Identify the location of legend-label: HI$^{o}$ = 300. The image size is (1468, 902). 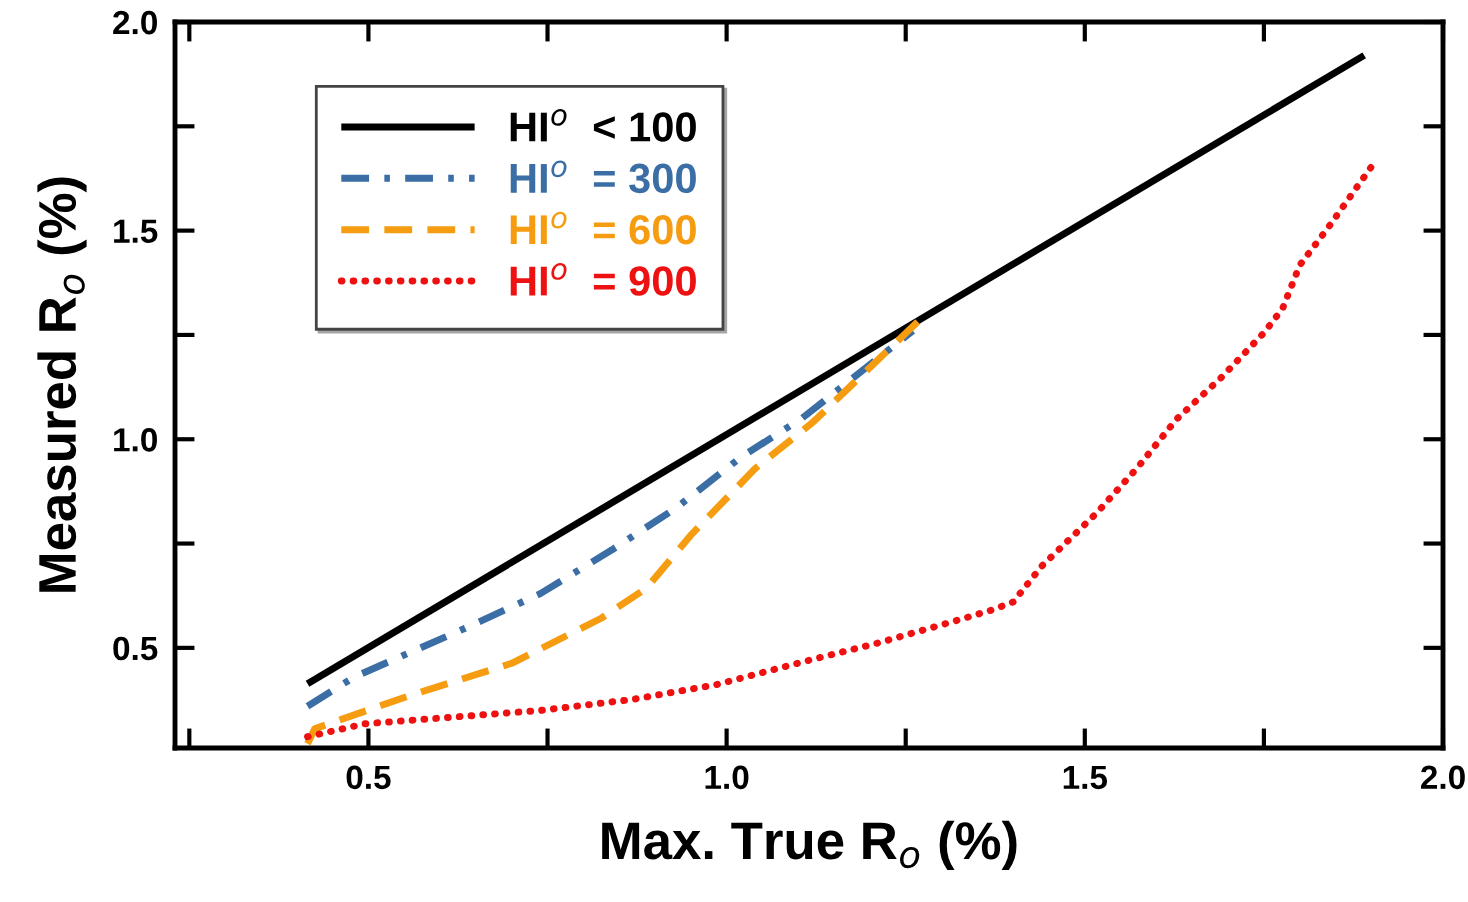
(603, 177).